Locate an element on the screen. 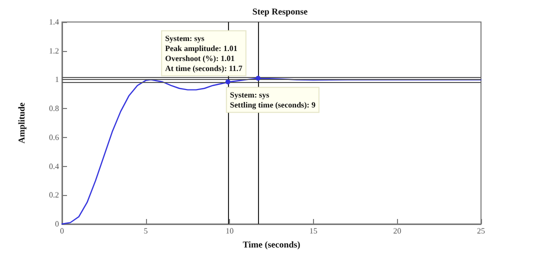 Image resolution: width=560 pixels, height=260 pixels. annotation: System: sys Settling time (seconds): 9 is located at coordinates (273, 100).